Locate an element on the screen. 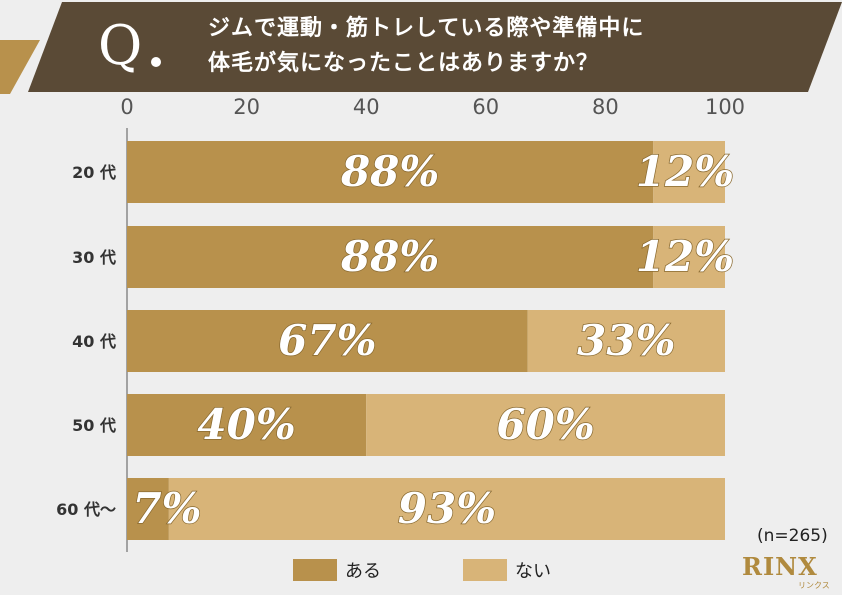 The height and width of the screenshot is (595, 842). legend-swatch-no is located at coordinates (485, 570).